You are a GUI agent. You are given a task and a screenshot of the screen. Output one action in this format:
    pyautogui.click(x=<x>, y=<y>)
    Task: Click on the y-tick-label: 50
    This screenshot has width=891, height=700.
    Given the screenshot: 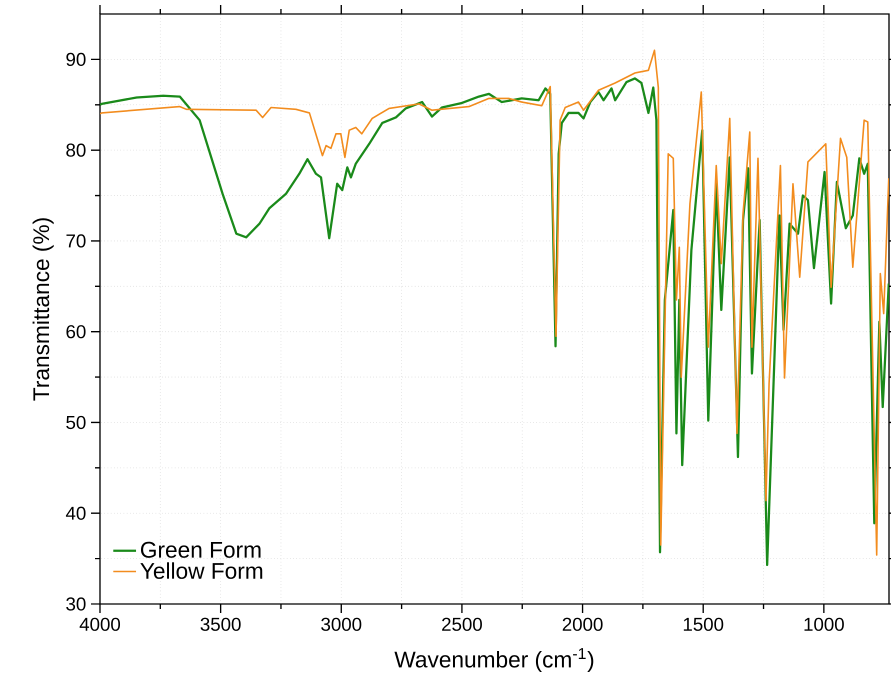 What is the action you would take?
    pyautogui.click(x=76, y=423)
    